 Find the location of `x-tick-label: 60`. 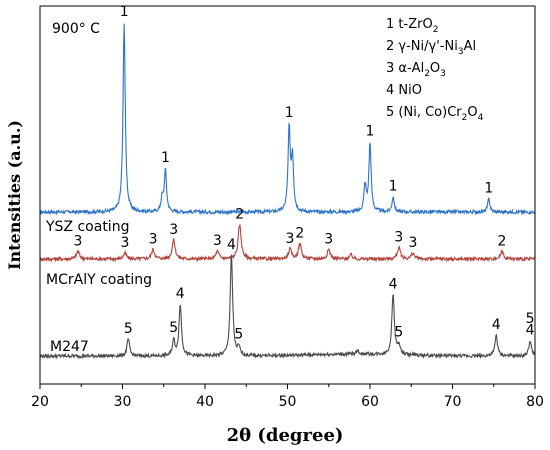

x-tick-label: 60 is located at coordinates (370, 402).